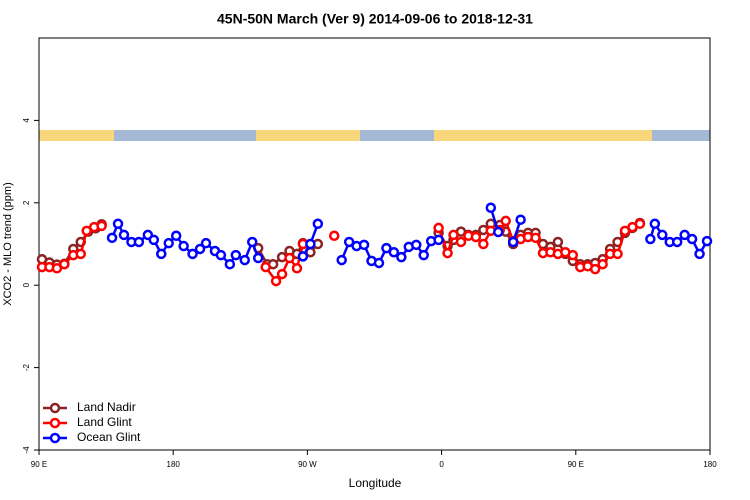 This screenshot has width=750, height=500. What do you see at coordinates (26, 450) in the screenshot?
I see `y-tick-label: -4` at bounding box center [26, 450].